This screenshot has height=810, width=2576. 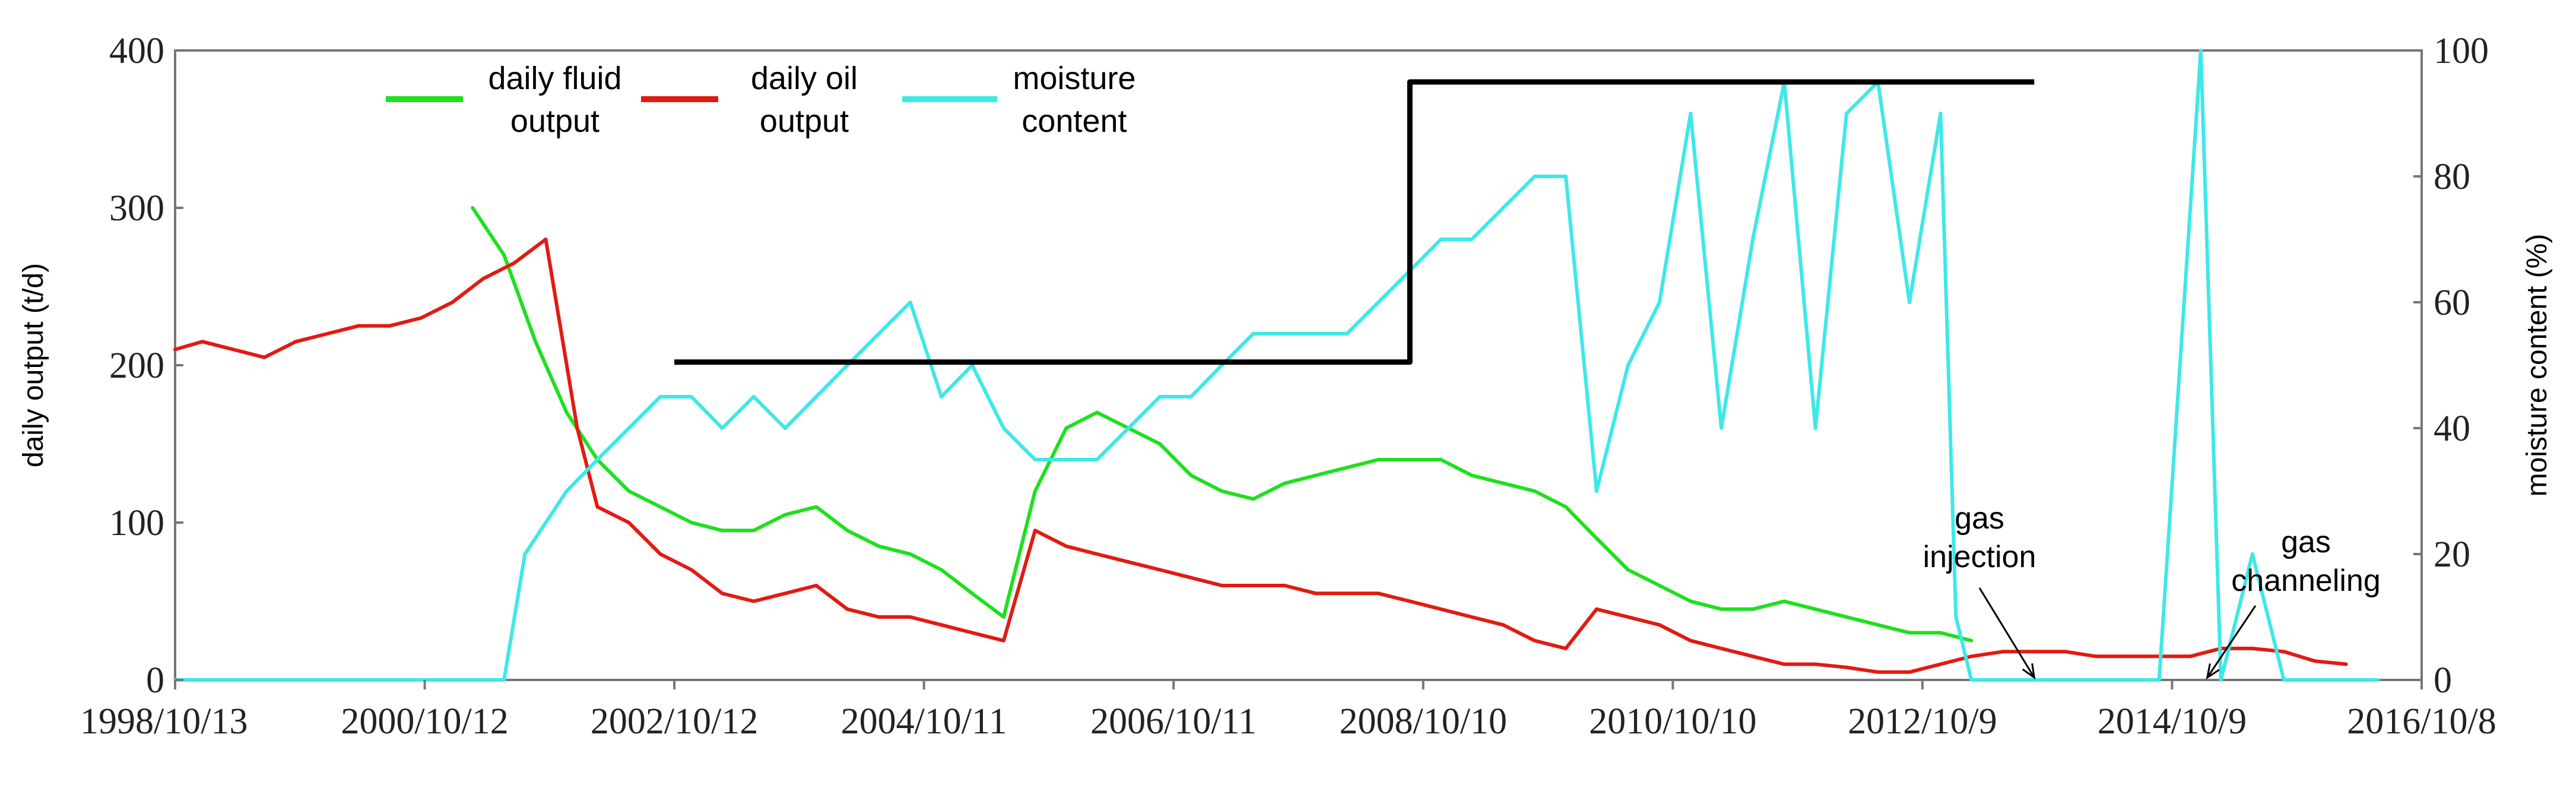 What do you see at coordinates (1979, 557) in the screenshot?
I see `annotation-label-gas-injection-line2: injection` at bounding box center [1979, 557].